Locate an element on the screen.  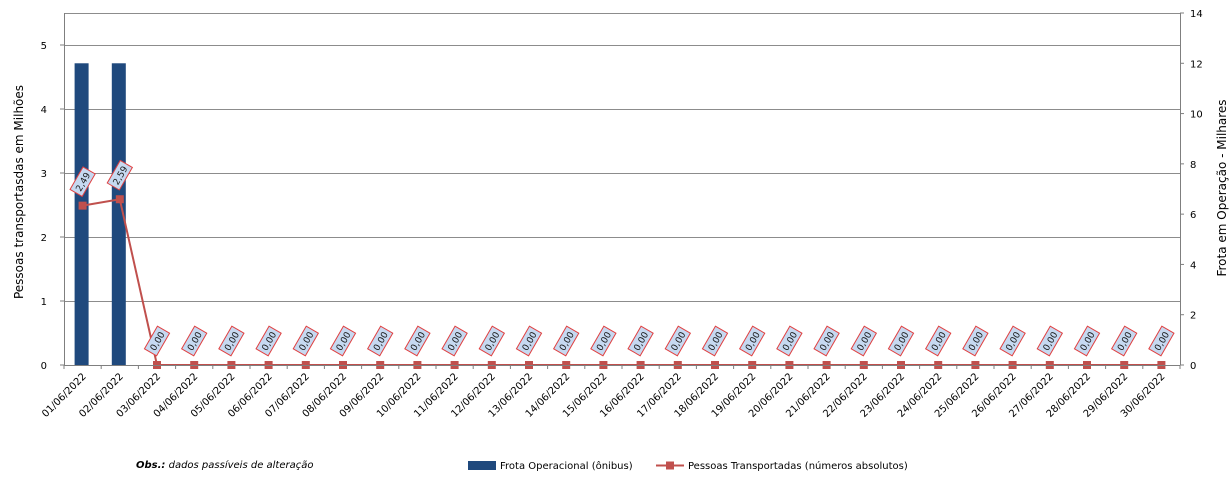
y-tick-label: 1 is located at coordinates (44, 302).